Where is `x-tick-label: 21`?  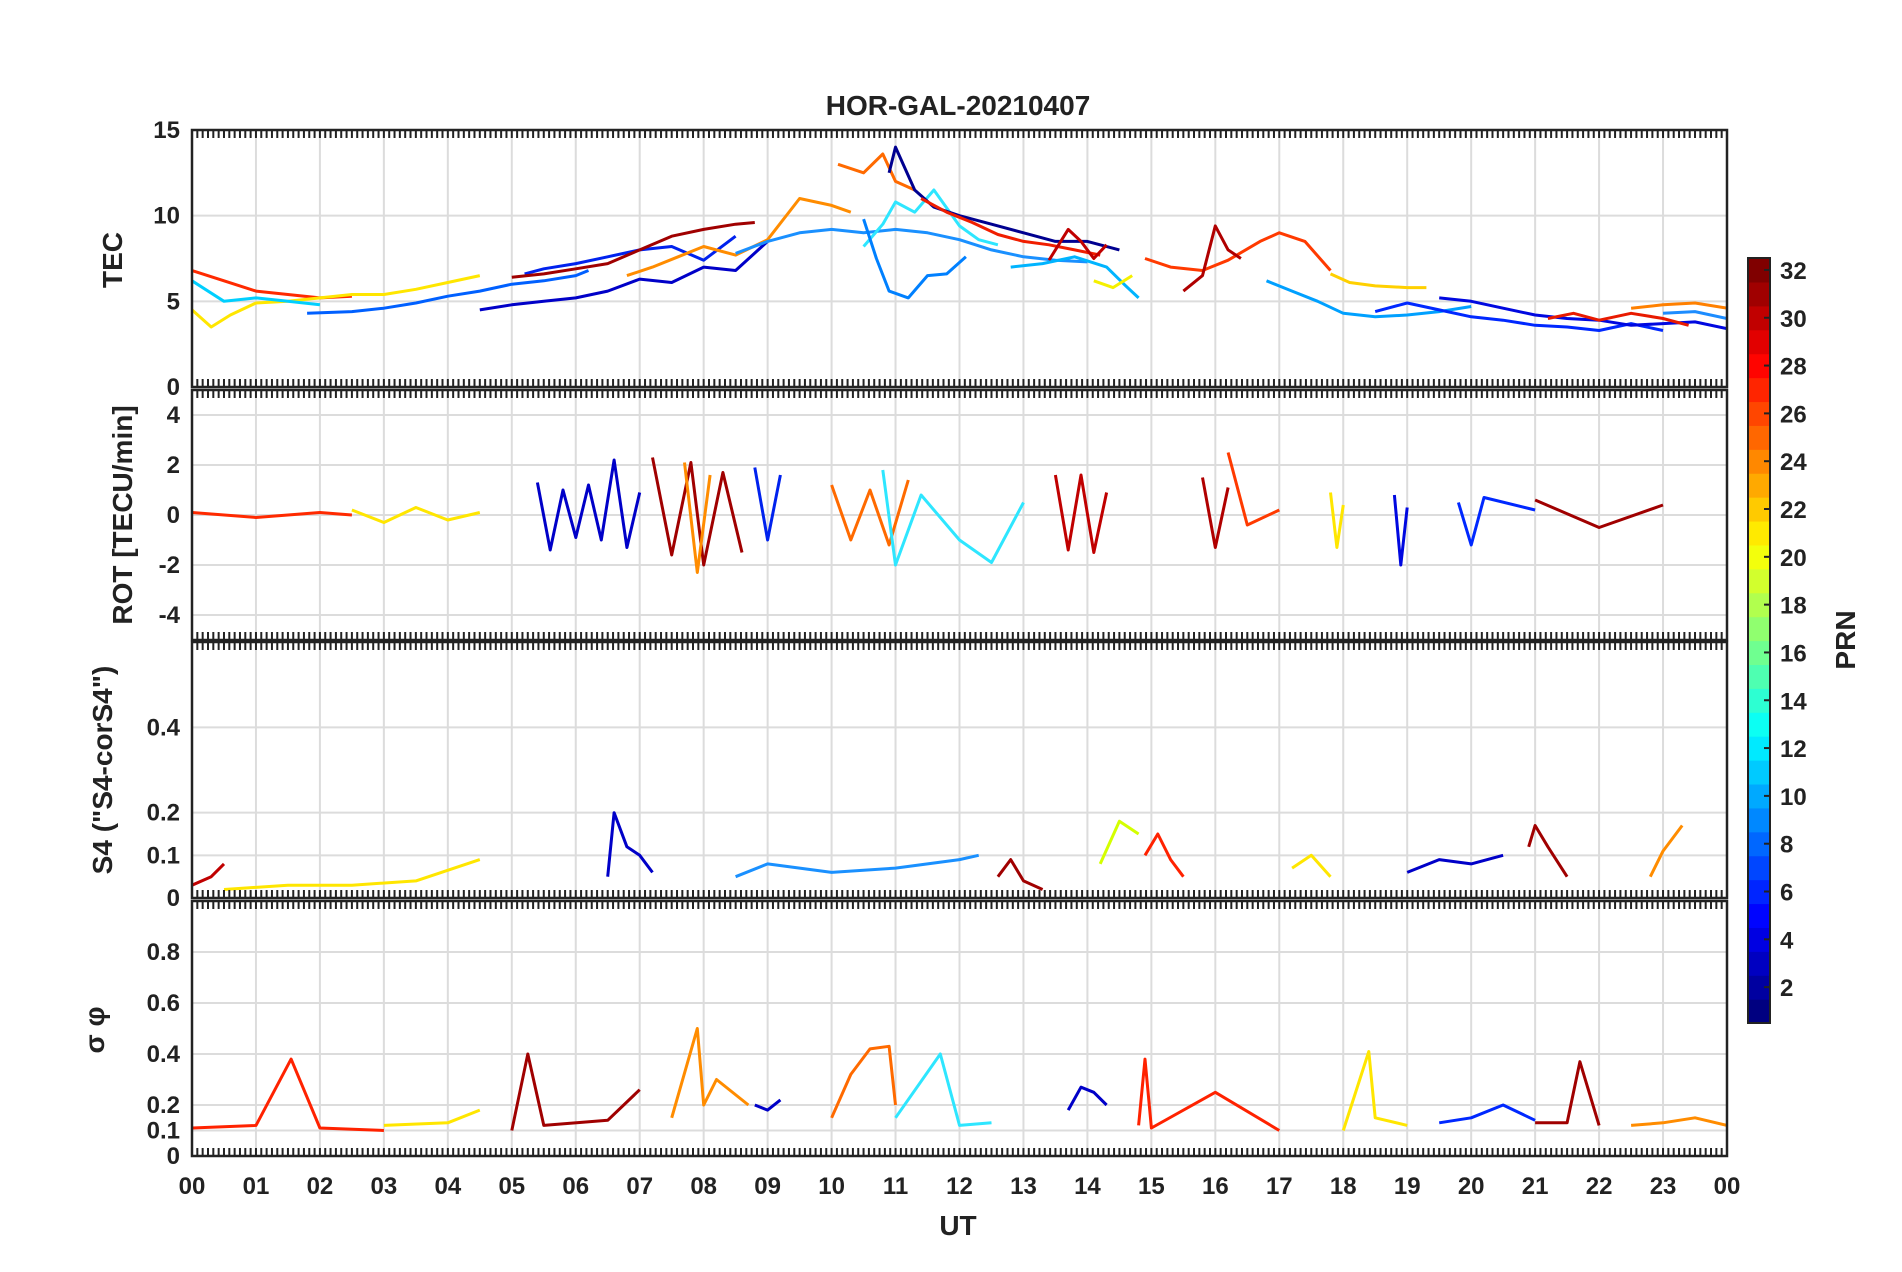
x-tick-label: 21 is located at coordinates (1535, 1186).